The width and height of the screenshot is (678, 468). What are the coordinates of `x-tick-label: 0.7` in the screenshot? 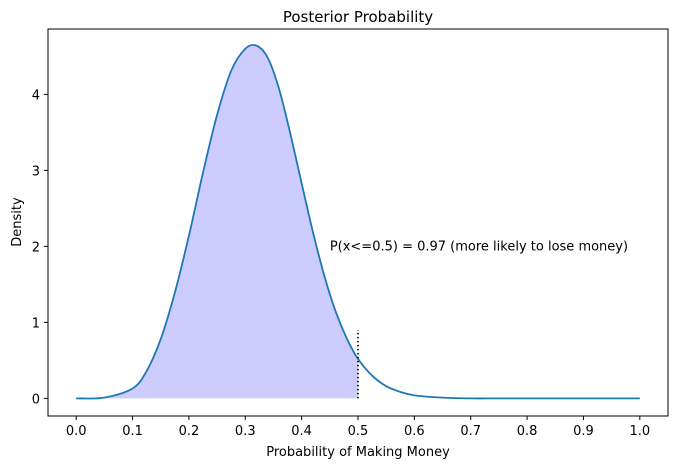 It's located at (470, 431).